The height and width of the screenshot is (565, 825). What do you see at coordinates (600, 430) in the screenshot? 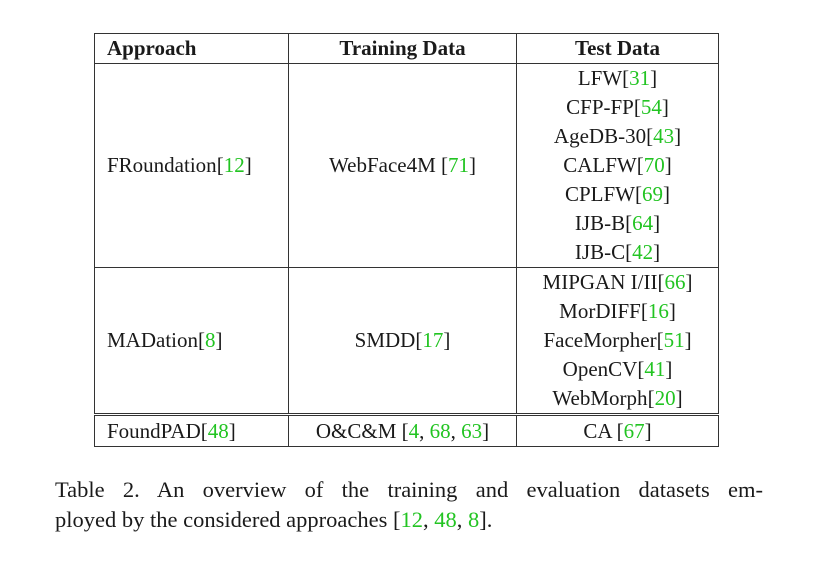
I see `entry-name: CA` at bounding box center [600, 430].